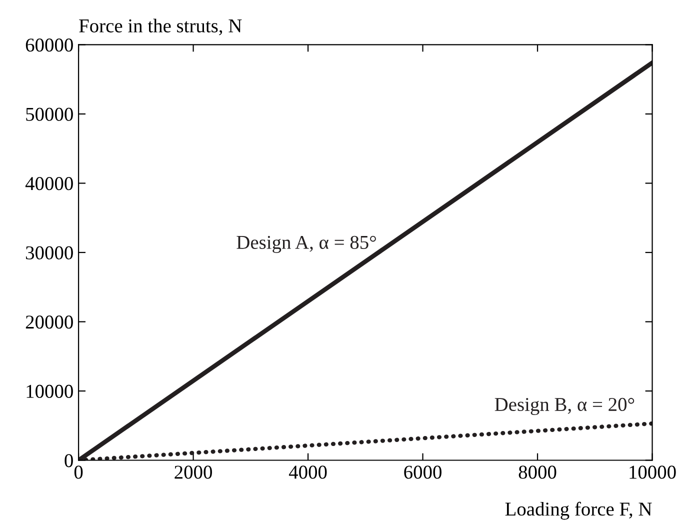  I want to click on y-tick-label: 60000, so click(49, 45).